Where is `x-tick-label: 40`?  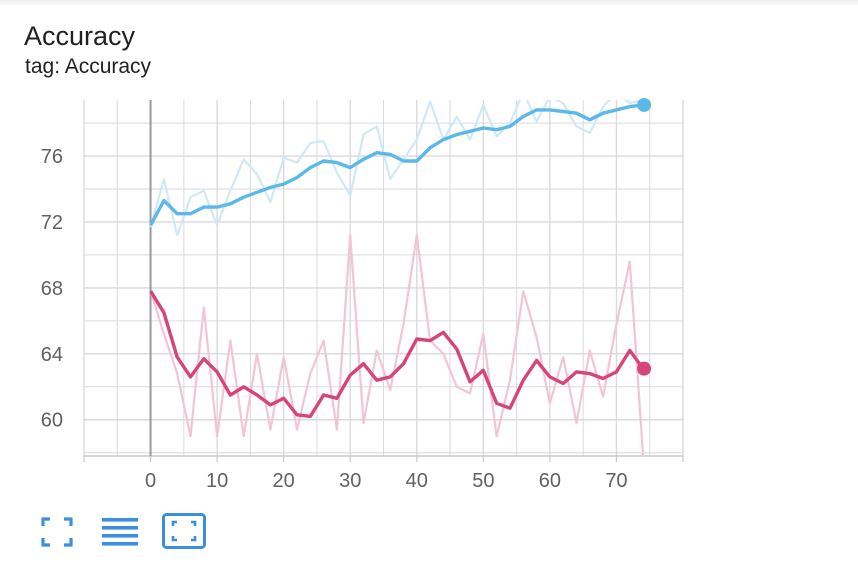 x-tick-label: 40 is located at coordinates (417, 480).